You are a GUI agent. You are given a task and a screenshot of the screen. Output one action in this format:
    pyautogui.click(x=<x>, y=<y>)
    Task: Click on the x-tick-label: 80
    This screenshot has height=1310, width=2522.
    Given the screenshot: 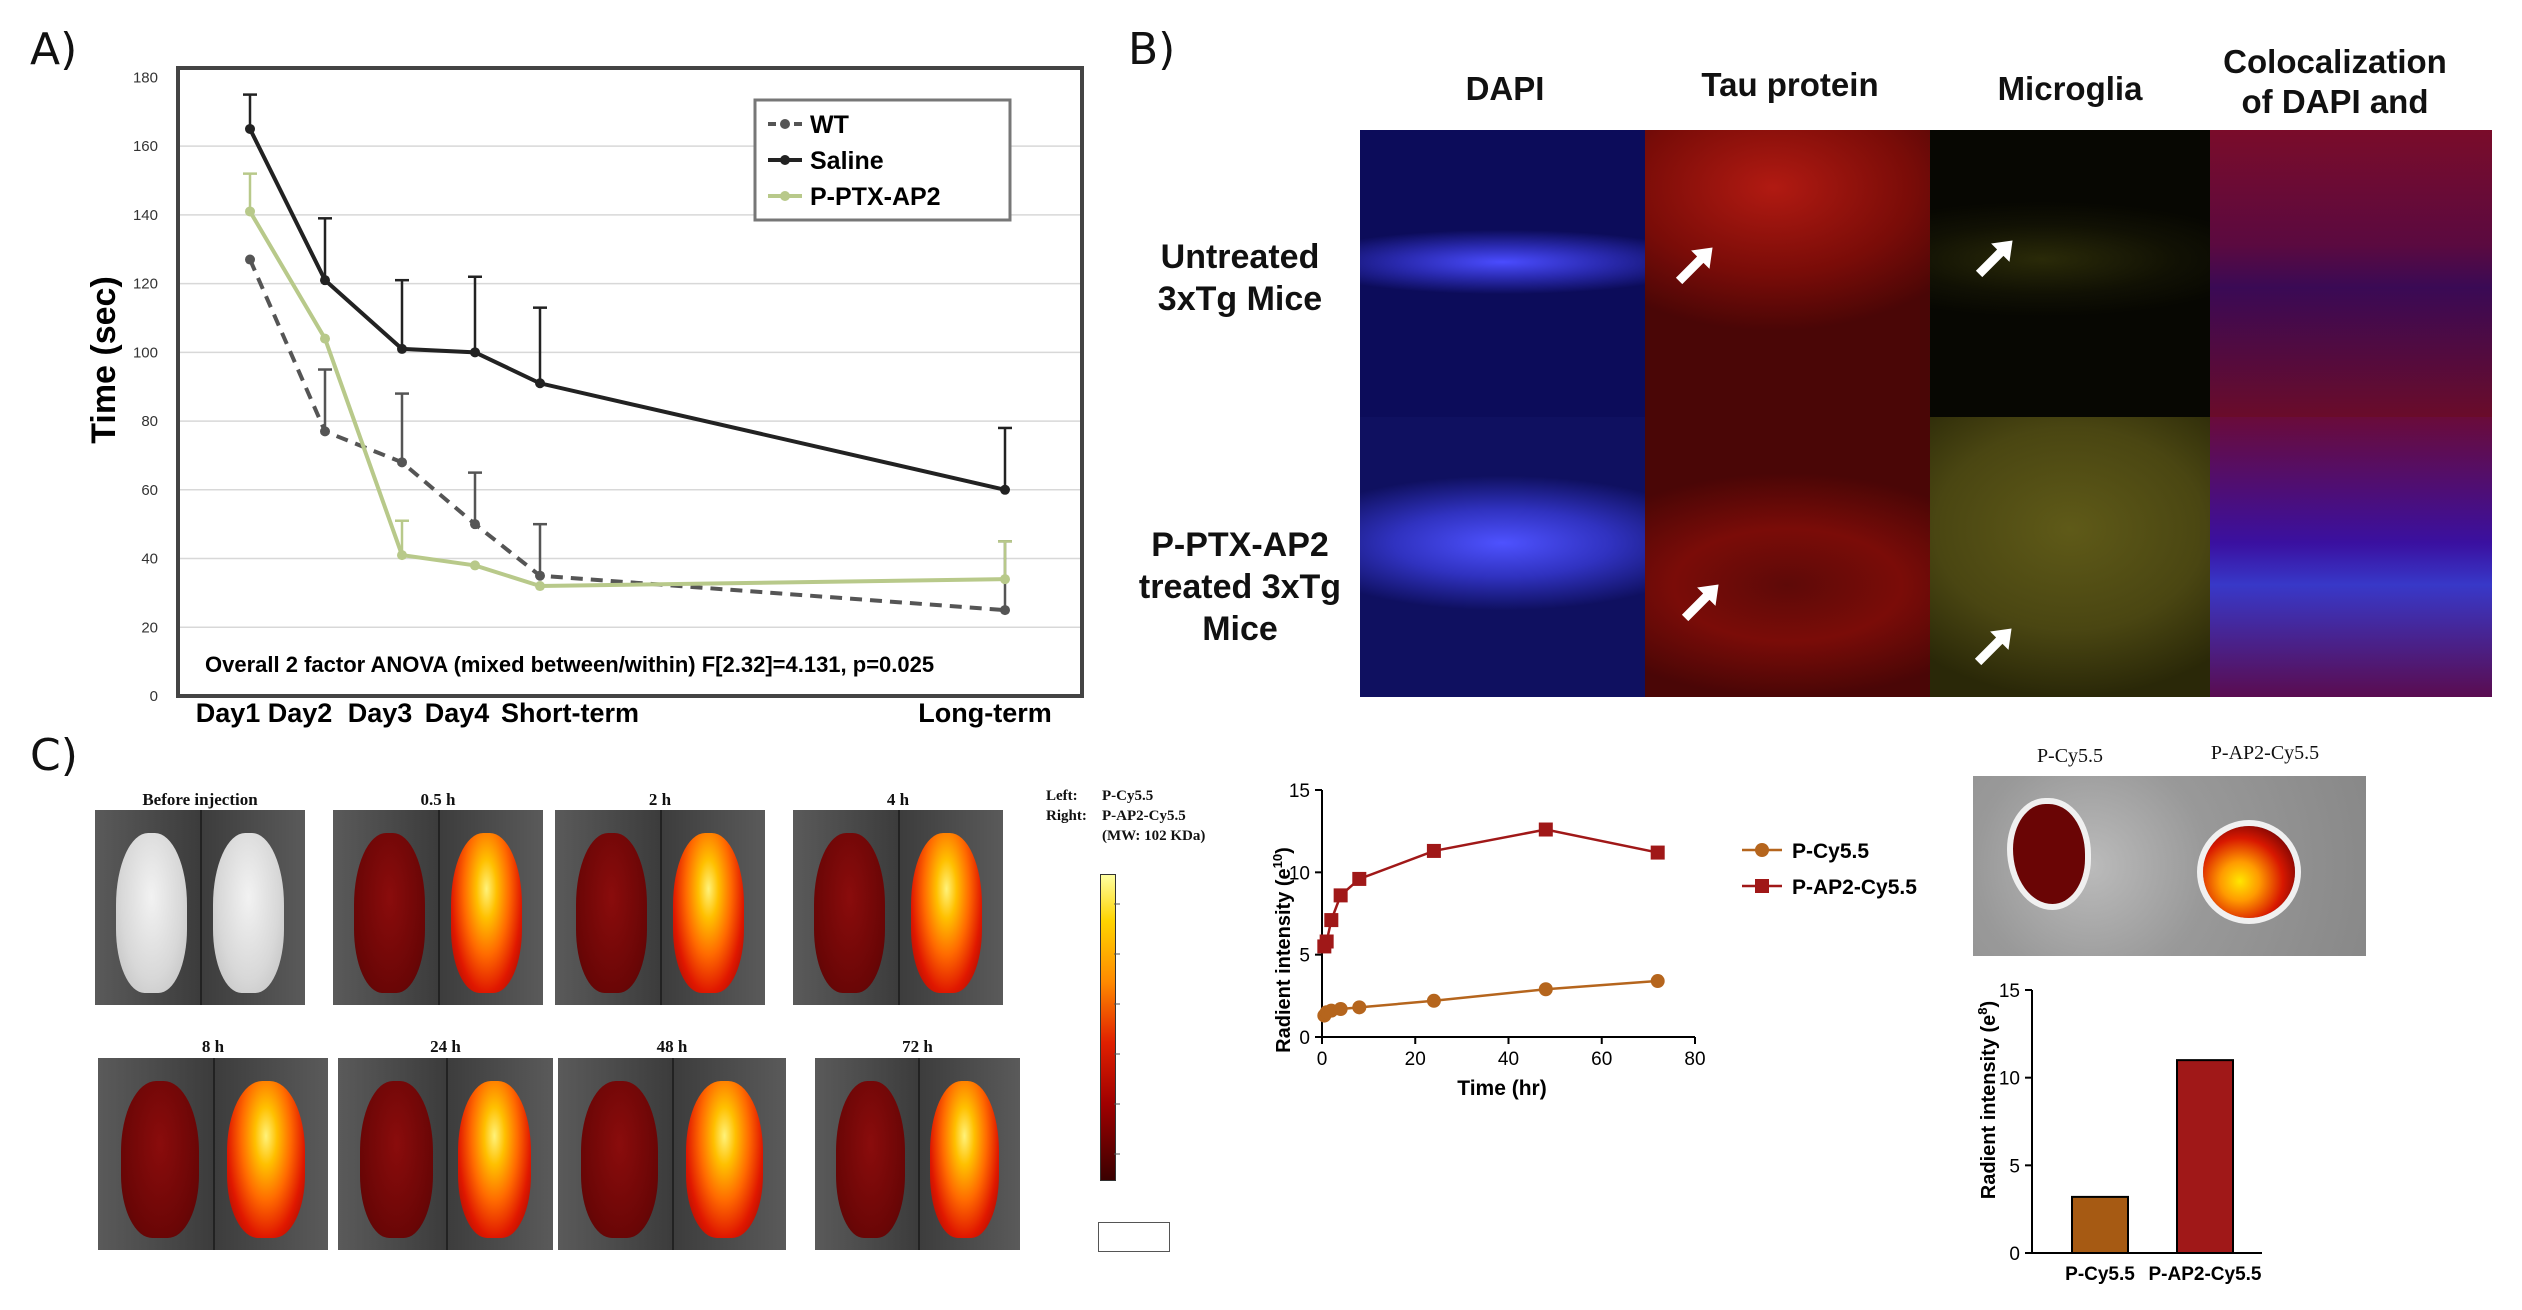 What is the action you would take?
    pyautogui.click(x=1694, y=1059)
    